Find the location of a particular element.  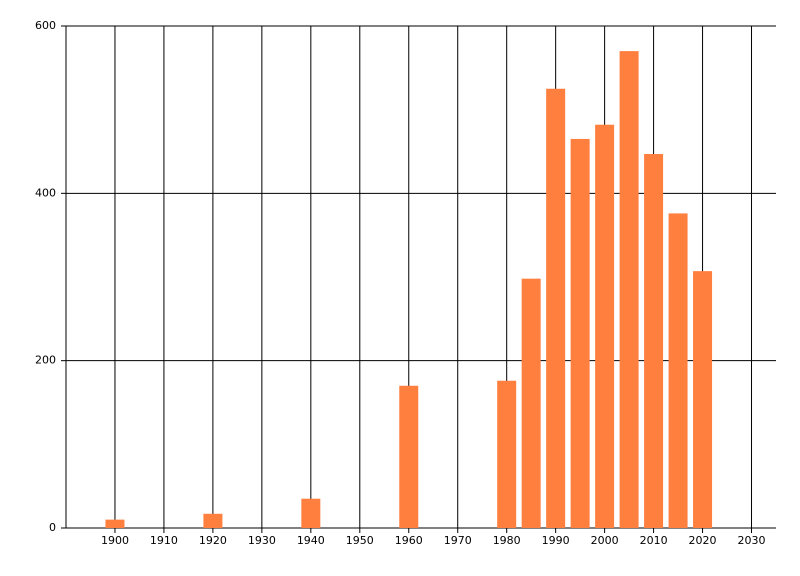

x-tick-label: 1960 is located at coordinates (409, 540).